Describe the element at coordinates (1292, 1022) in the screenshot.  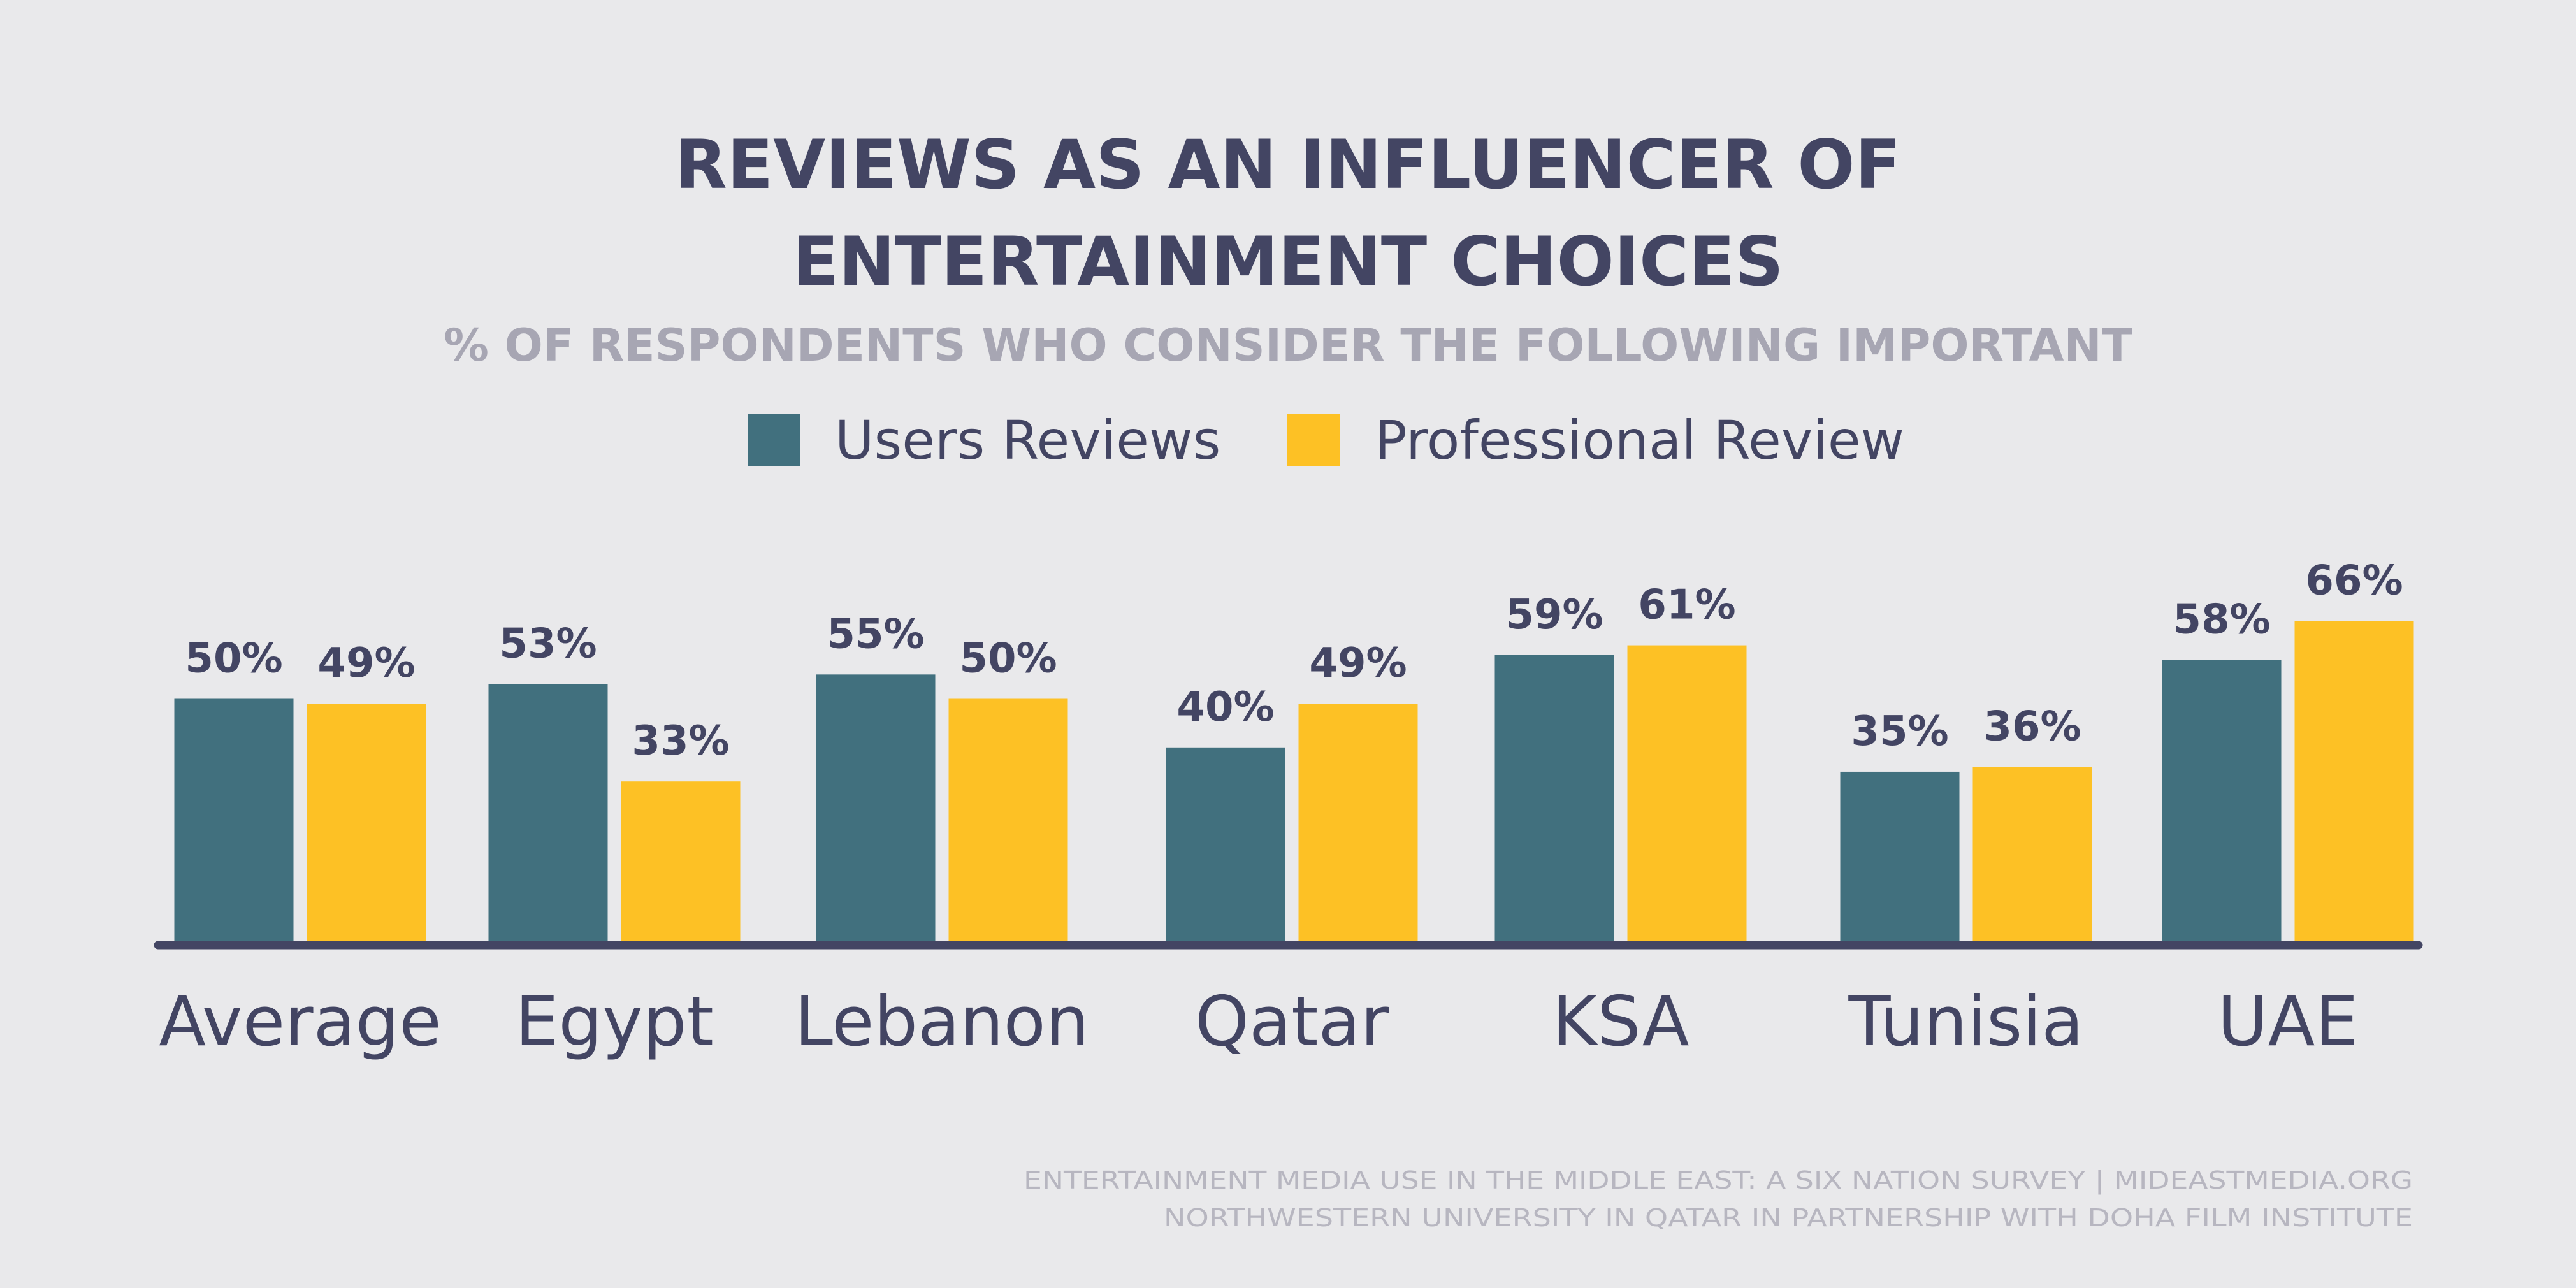
I see `category-label-qatar: Qatar` at that location.